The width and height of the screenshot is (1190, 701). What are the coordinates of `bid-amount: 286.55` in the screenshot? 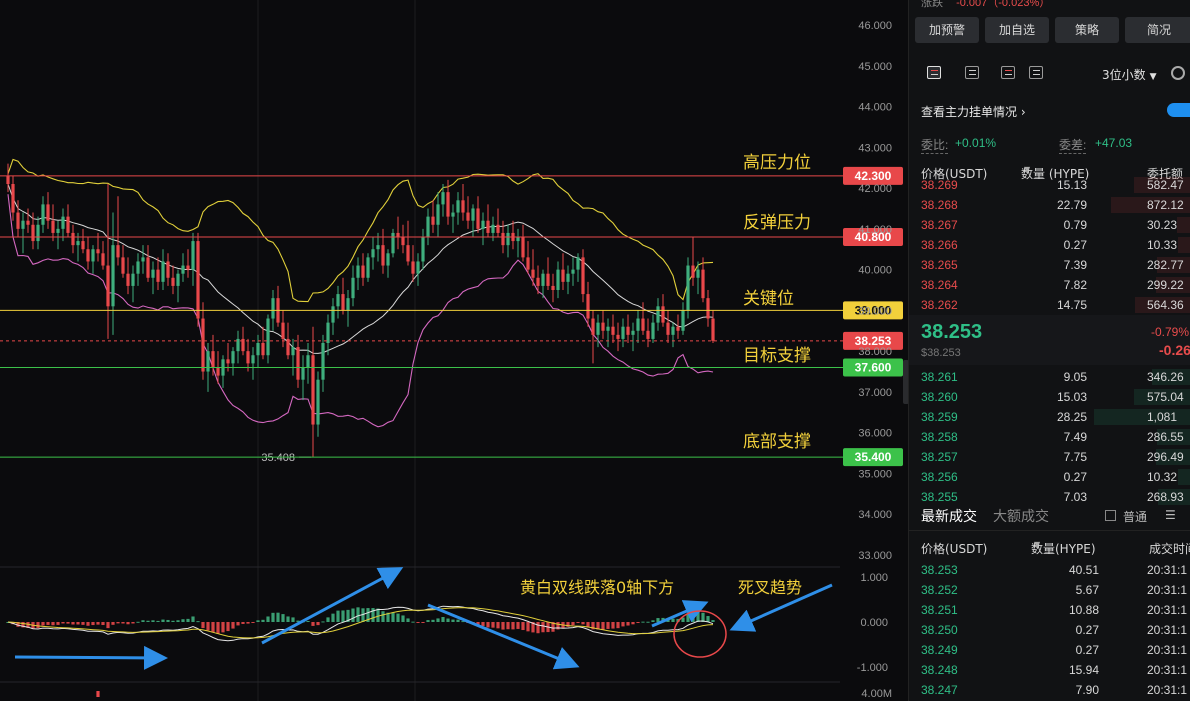 It's located at (1165, 437).